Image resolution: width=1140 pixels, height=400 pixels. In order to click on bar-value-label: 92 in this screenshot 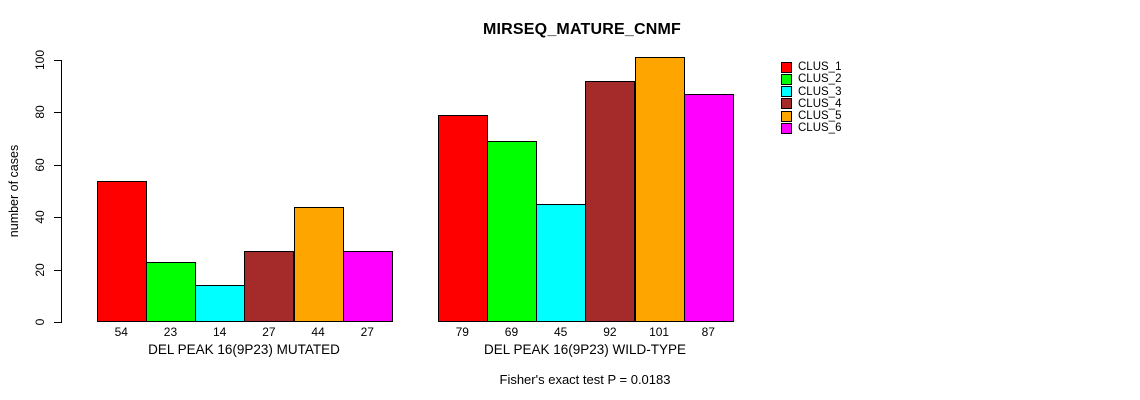, I will do `click(610, 332)`.